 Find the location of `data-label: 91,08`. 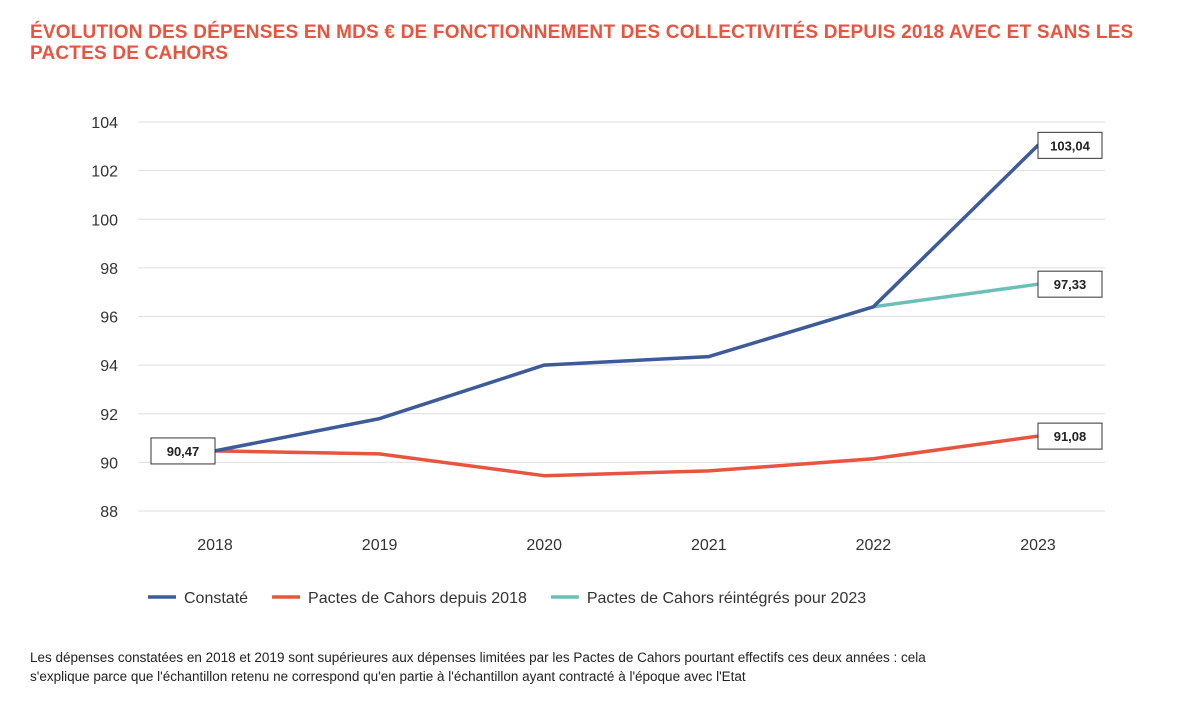

data-label: 91,08 is located at coordinates (1070, 436).